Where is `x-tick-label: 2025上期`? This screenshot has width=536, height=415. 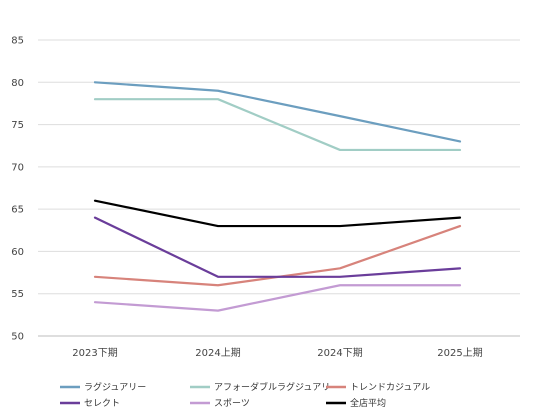
x-tick-label: 2025上期 is located at coordinates (459, 353).